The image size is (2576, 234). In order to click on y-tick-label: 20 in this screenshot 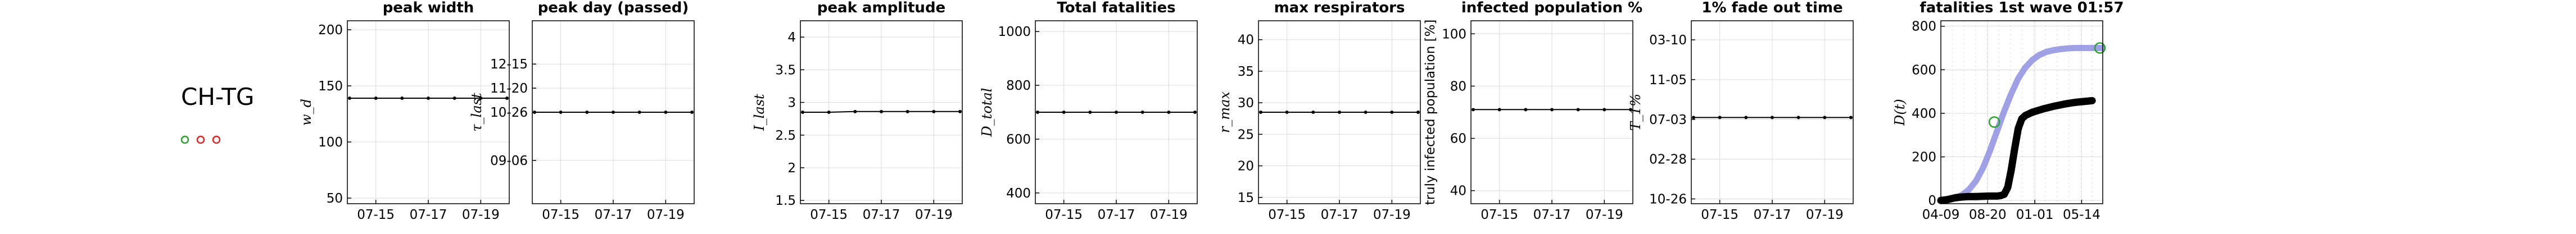, I will do `click(1246, 166)`.